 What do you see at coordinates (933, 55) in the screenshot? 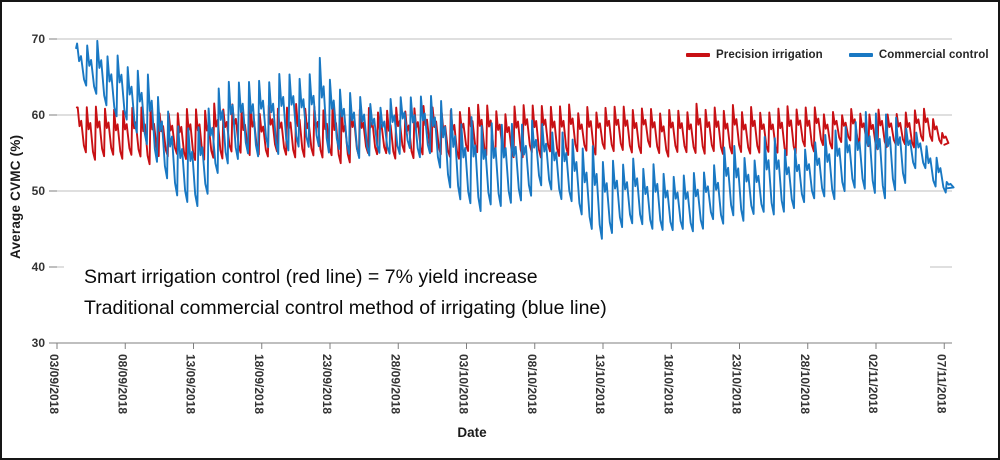
I see `legend-label: Commercial control` at bounding box center [933, 55].